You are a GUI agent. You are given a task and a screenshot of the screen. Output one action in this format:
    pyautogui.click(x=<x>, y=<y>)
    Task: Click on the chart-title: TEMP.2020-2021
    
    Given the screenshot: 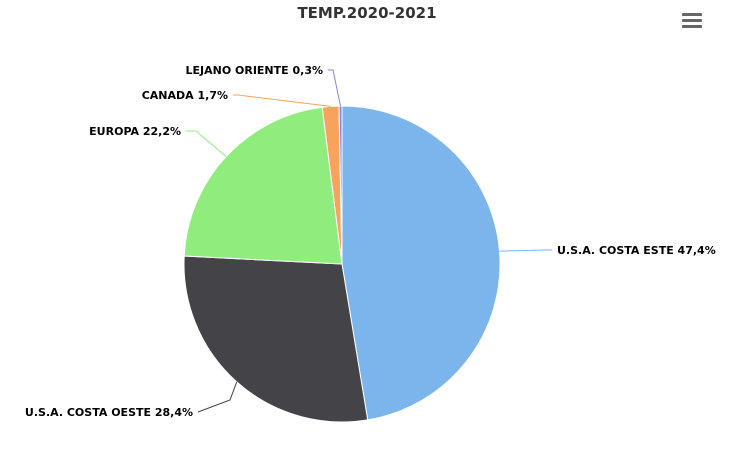 What is the action you would take?
    pyautogui.click(x=367, y=13)
    